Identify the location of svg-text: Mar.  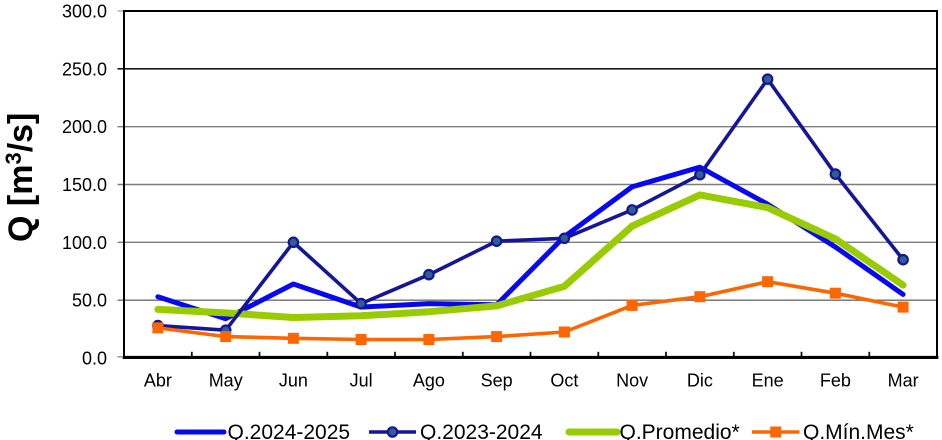
(903, 381).